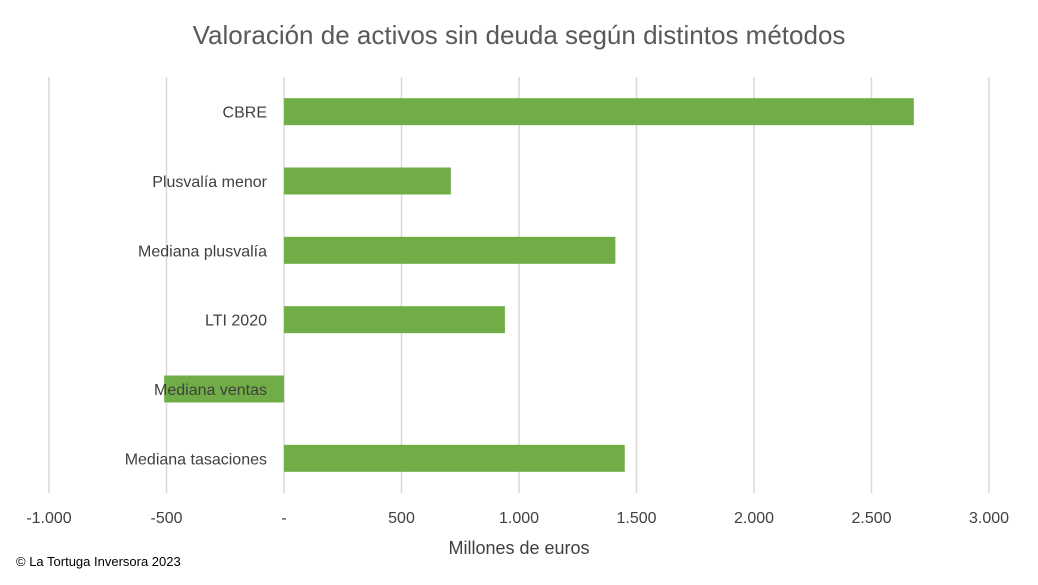  What do you see at coordinates (283, 518) in the screenshot?
I see `x-tick-label: -` at bounding box center [283, 518].